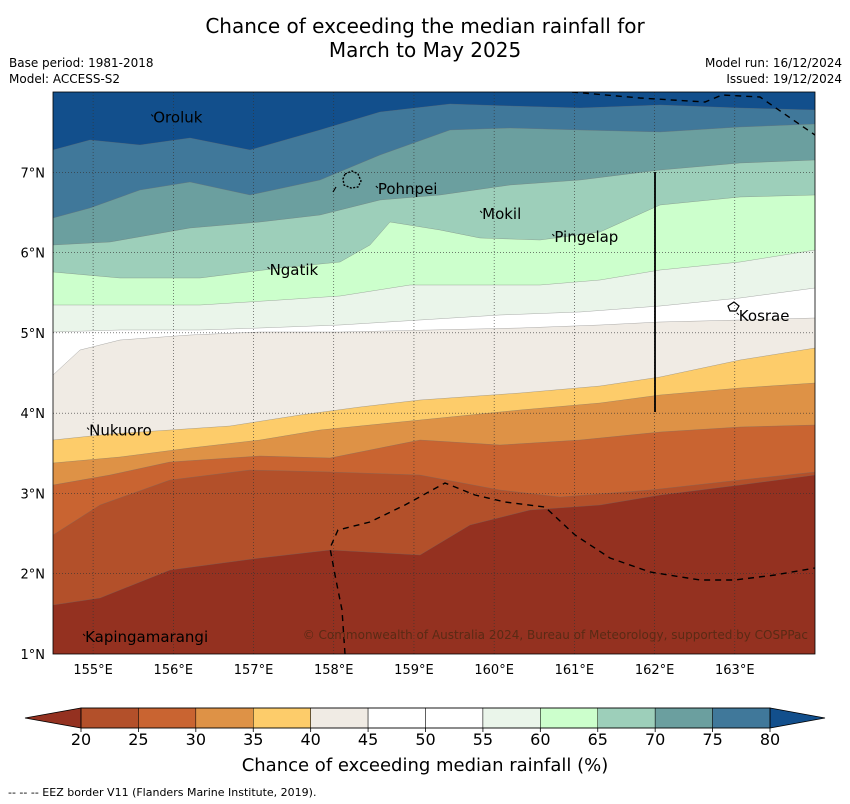 The width and height of the screenshot is (850, 804). I want to click on latitude-ticks: 7°N 6°N 5°N 4°N 3°N 2°N 1°N, so click(33, 414).